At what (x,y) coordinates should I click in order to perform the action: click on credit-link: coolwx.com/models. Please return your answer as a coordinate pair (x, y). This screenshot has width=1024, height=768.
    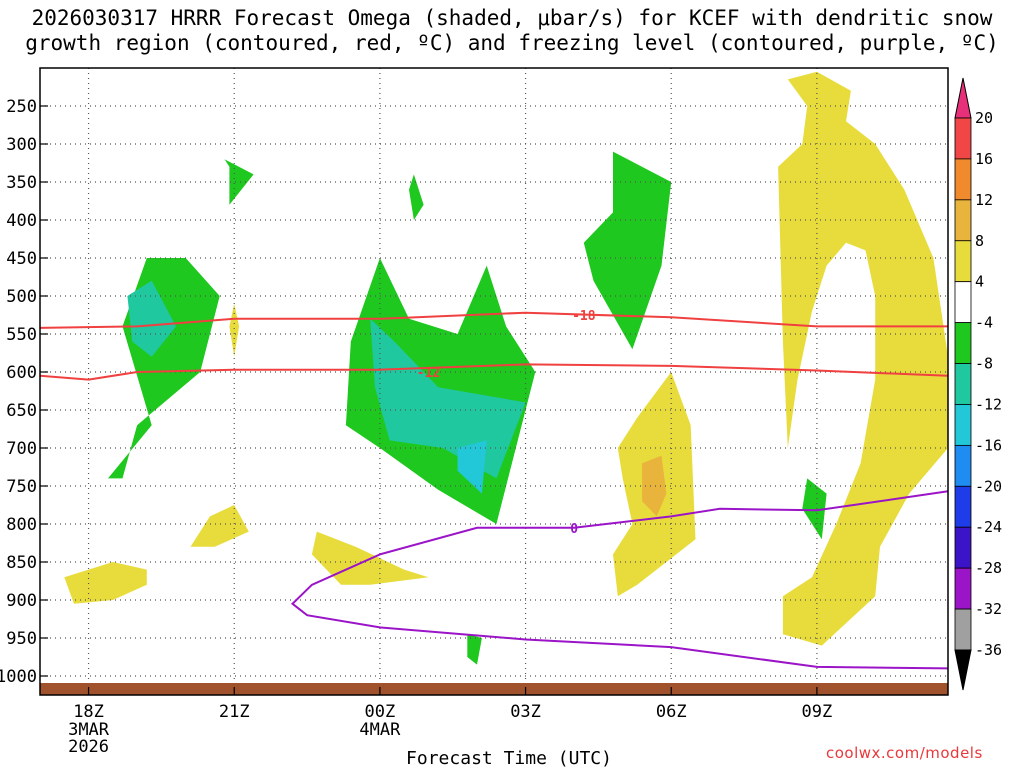
    Looking at the image, I should click on (904, 753).